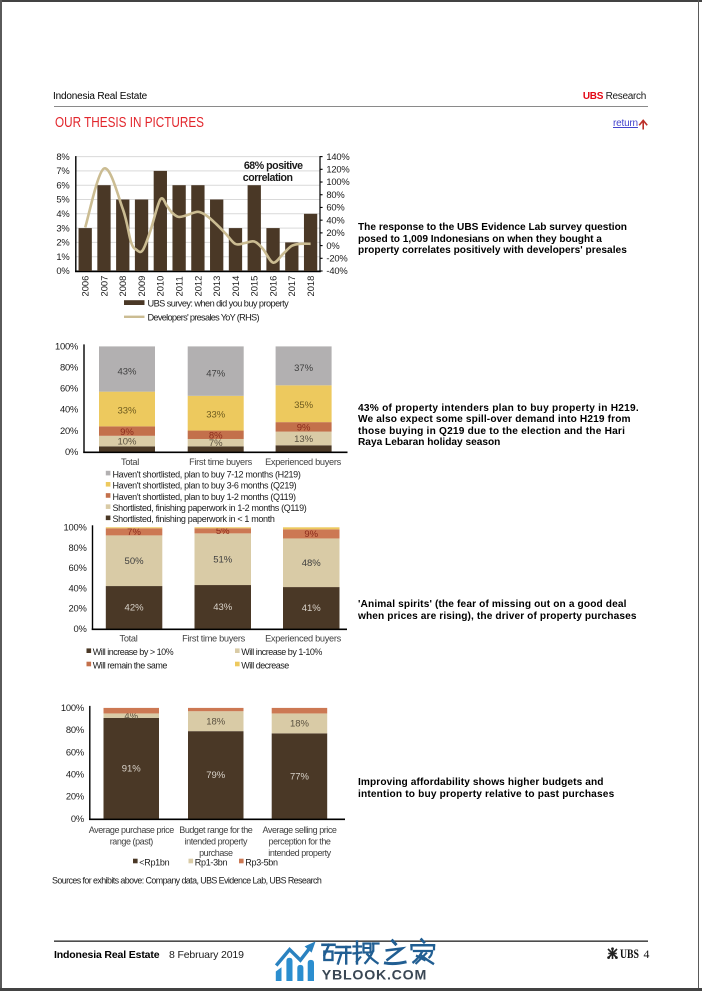 Image resolution: width=702 pixels, height=991 pixels. Describe the element at coordinates (133, 652) in the screenshot. I see `svg-text: Will increase by > 10%` at that location.